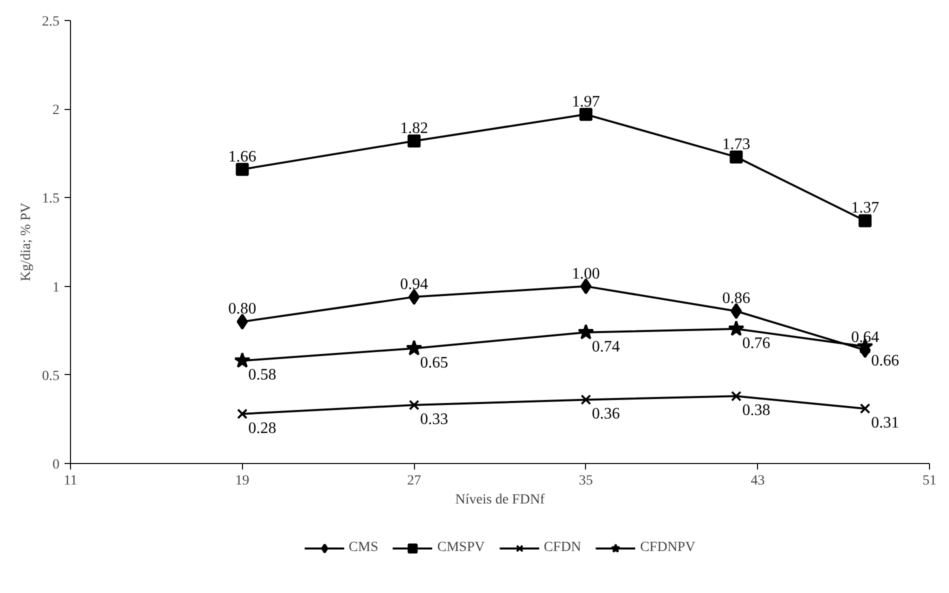 This screenshot has height=593, width=949. I want to click on y-tick-label: 2.5, so click(51, 22).